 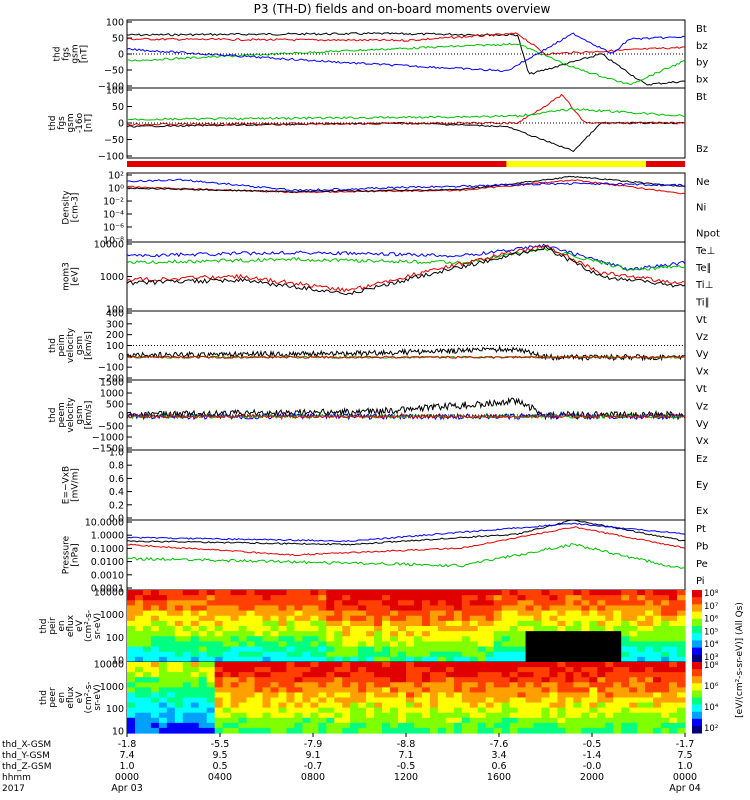 What do you see at coordinates (317, 164) in the screenshot?
I see `mode-segment` at bounding box center [317, 164].